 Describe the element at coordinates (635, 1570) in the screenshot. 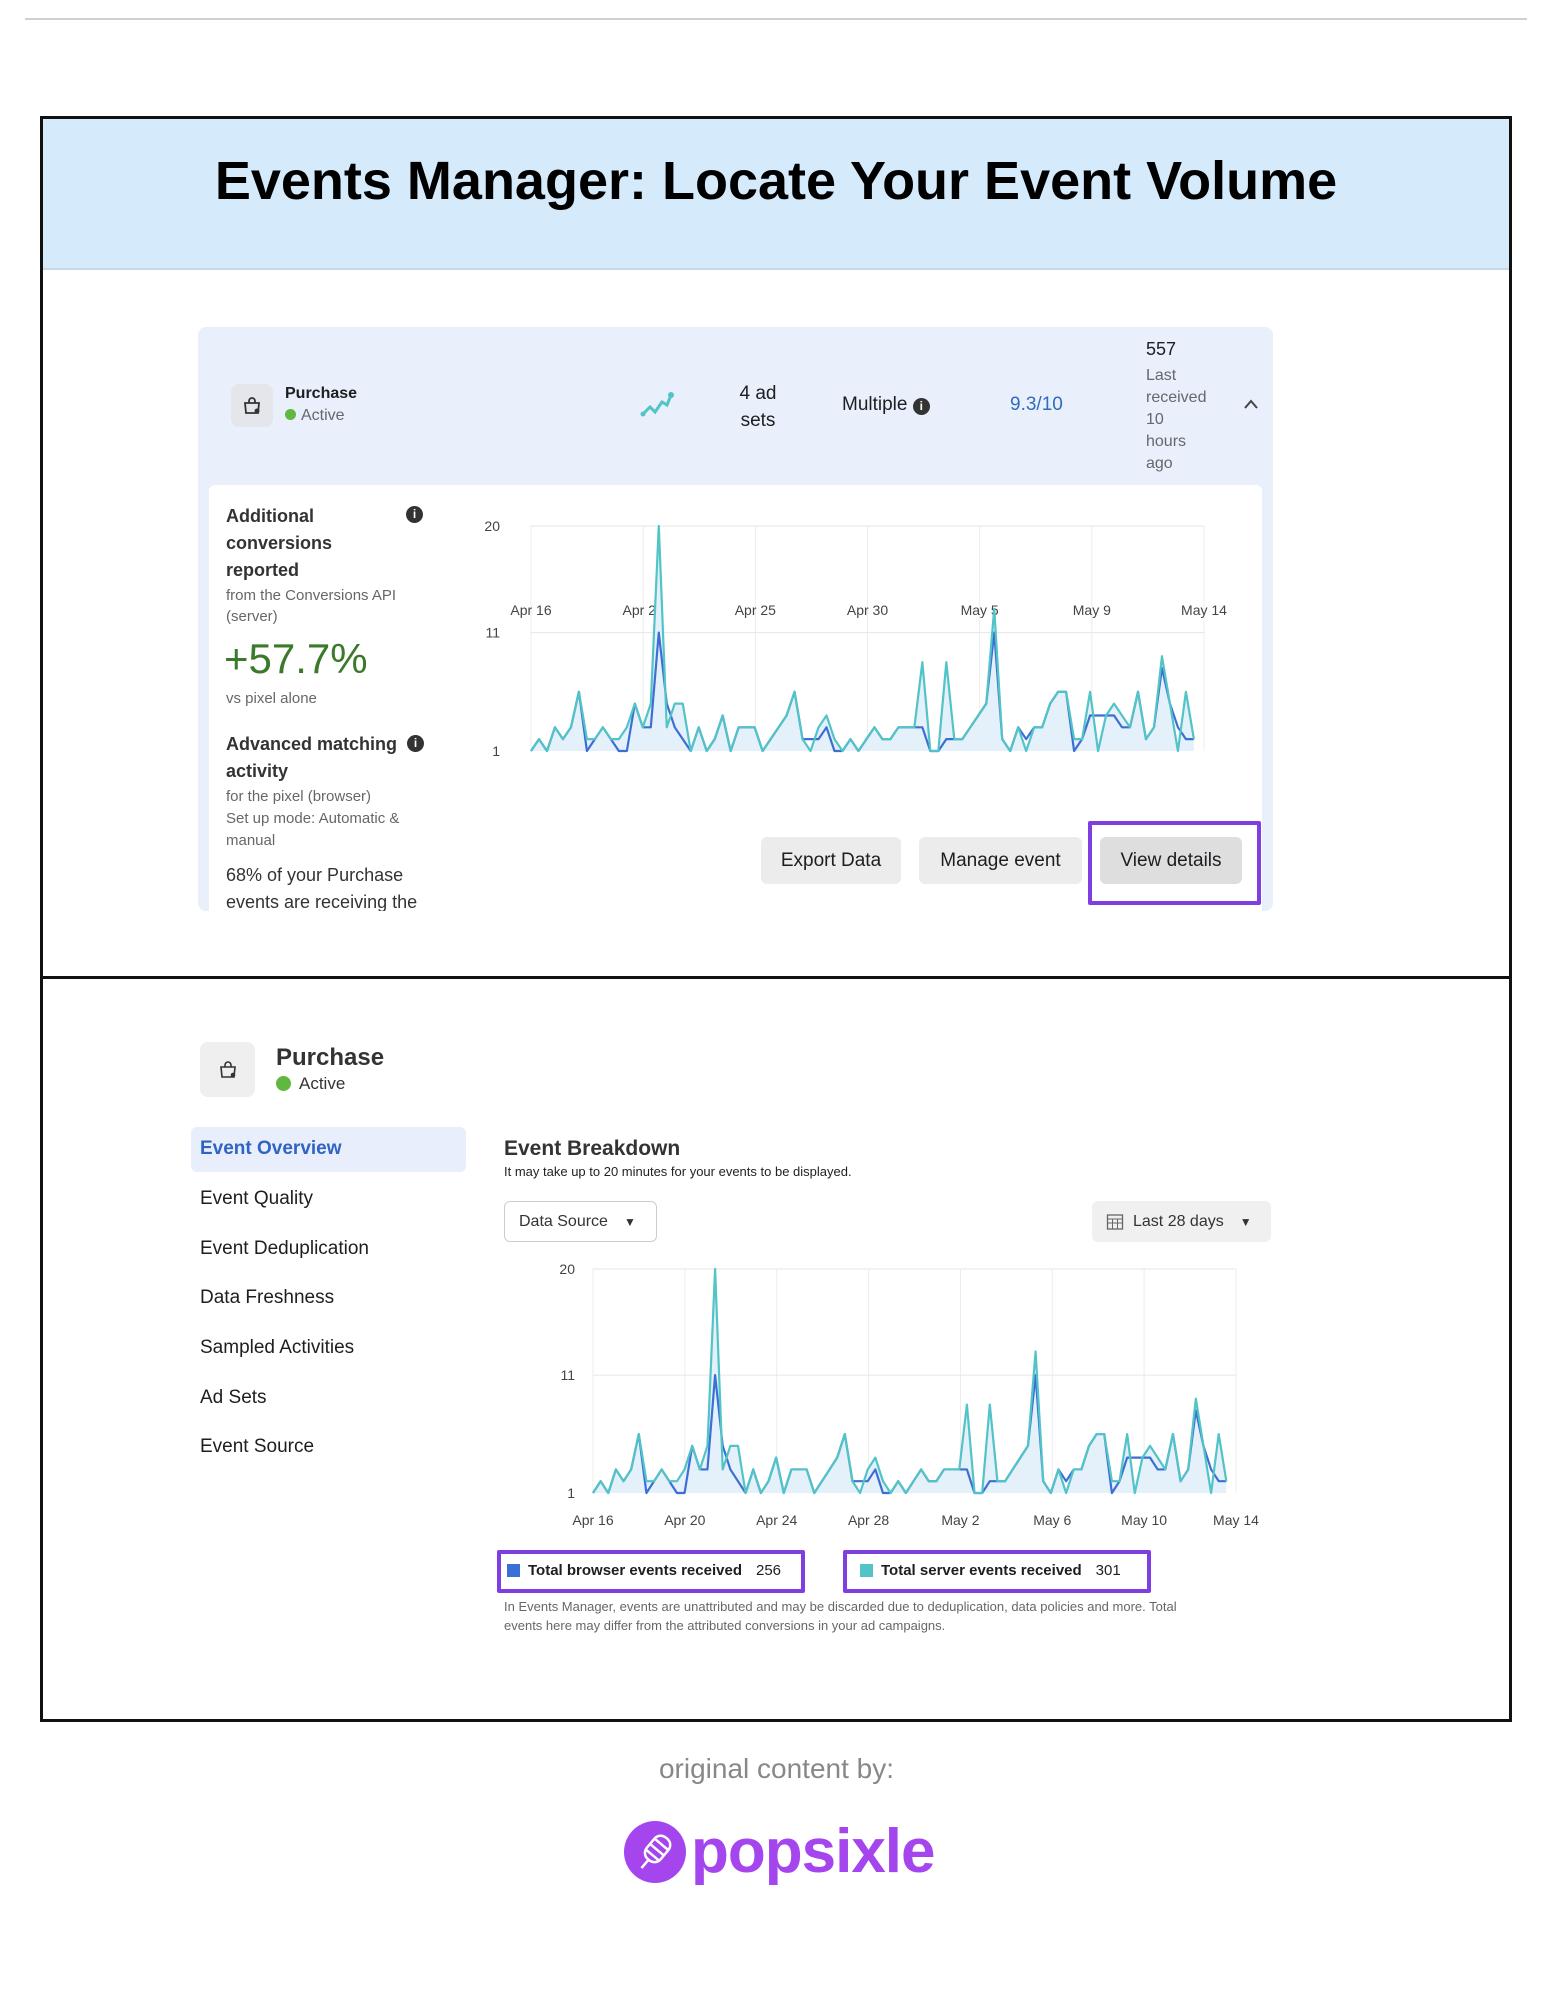

I see `legend-label: Total browser events received` at that location.